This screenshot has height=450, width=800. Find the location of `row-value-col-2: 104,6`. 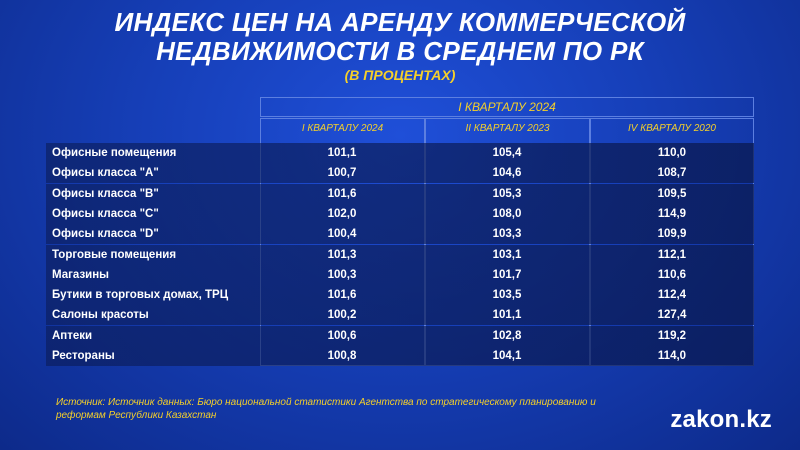

row-value-col-2: 104,6 is located at coordinates (507, 173).